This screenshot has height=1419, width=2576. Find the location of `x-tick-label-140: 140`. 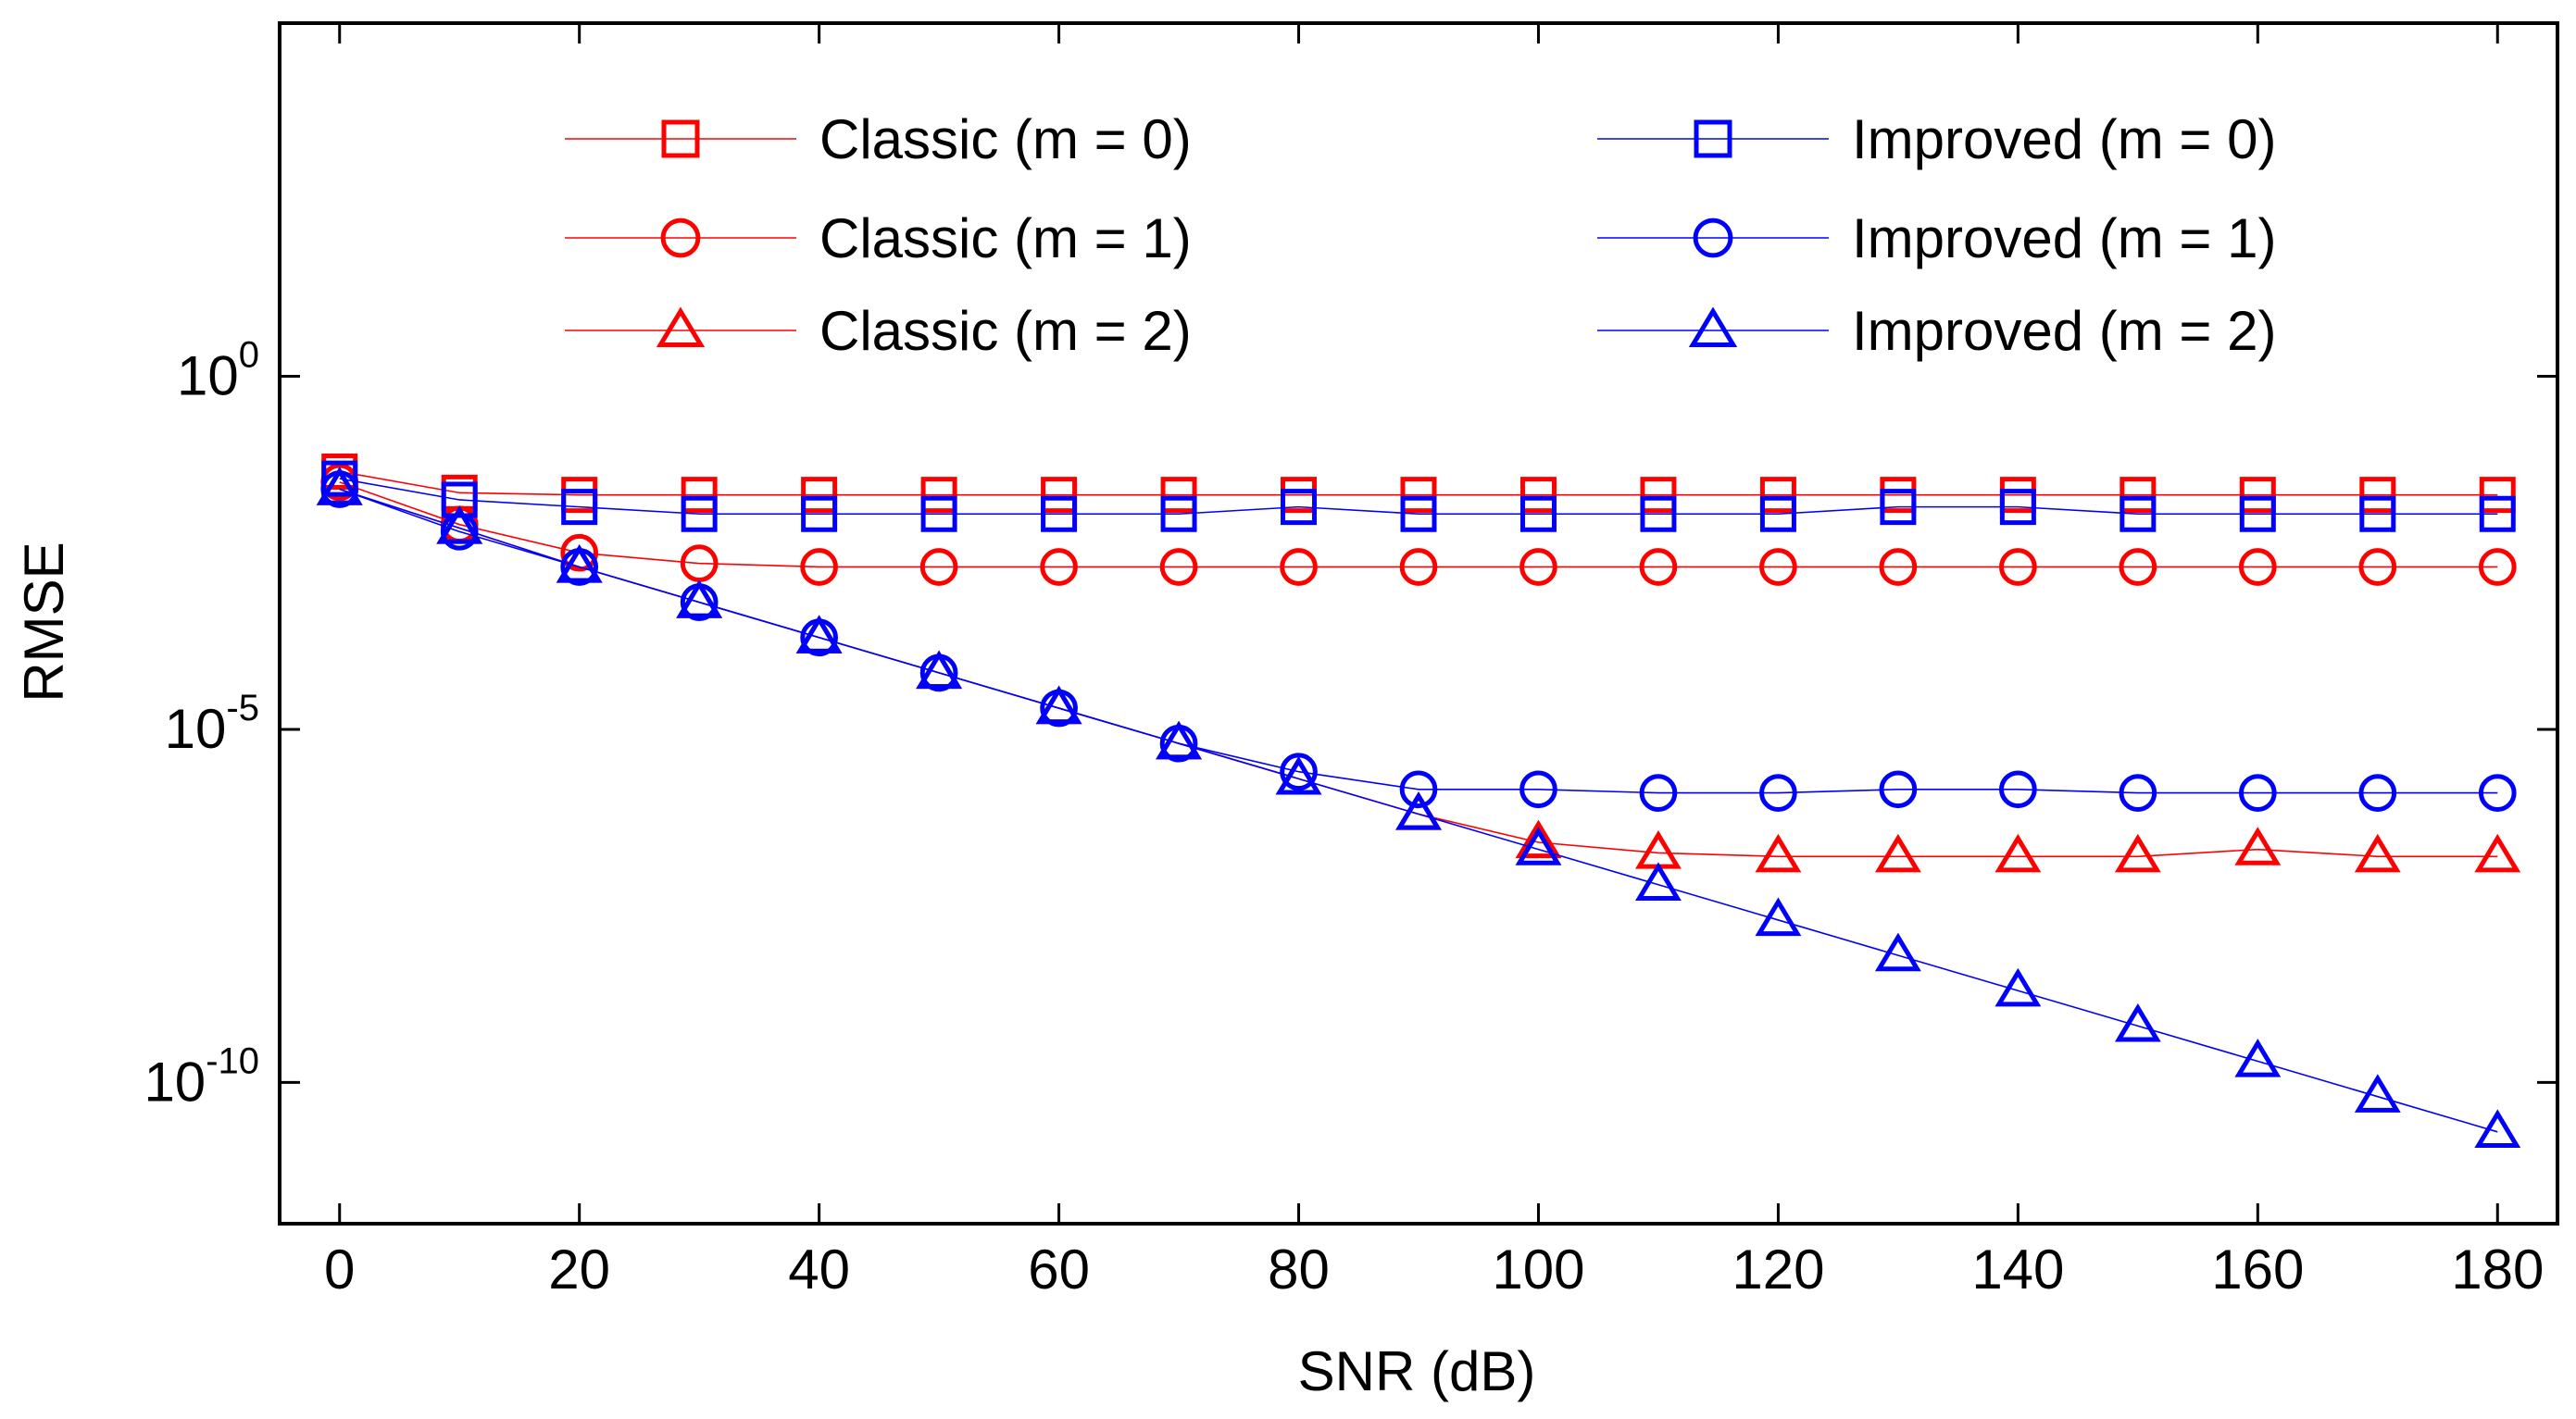

x-tick-label-140: 140 is located at coordinates (2018, 1270).